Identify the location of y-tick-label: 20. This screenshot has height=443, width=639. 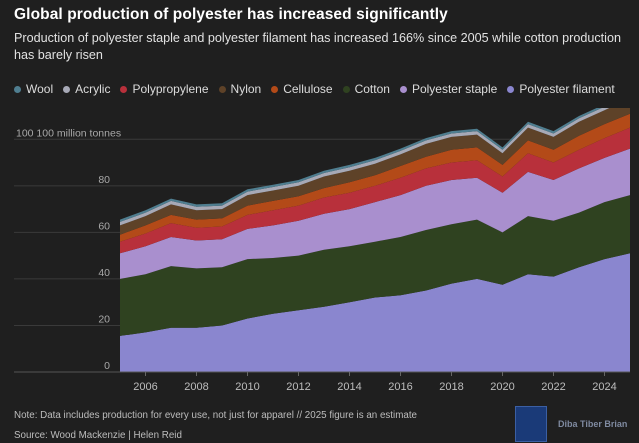
(104, 319).